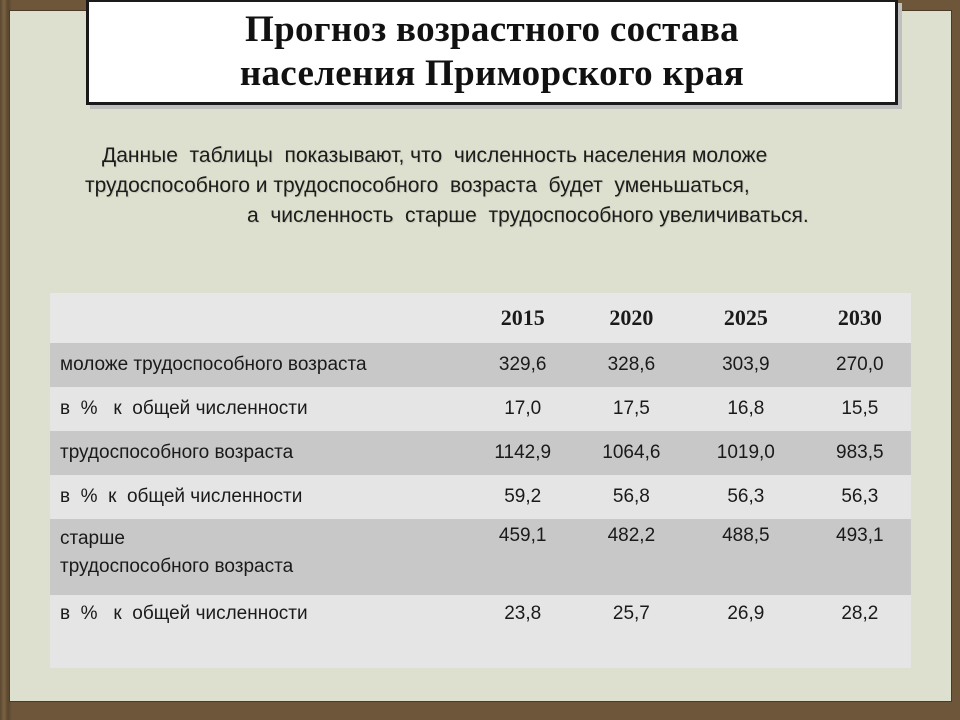  Describe the element at coordinates (860, 535) in the screenshot. I see `table-cell: 493,1` at that location.